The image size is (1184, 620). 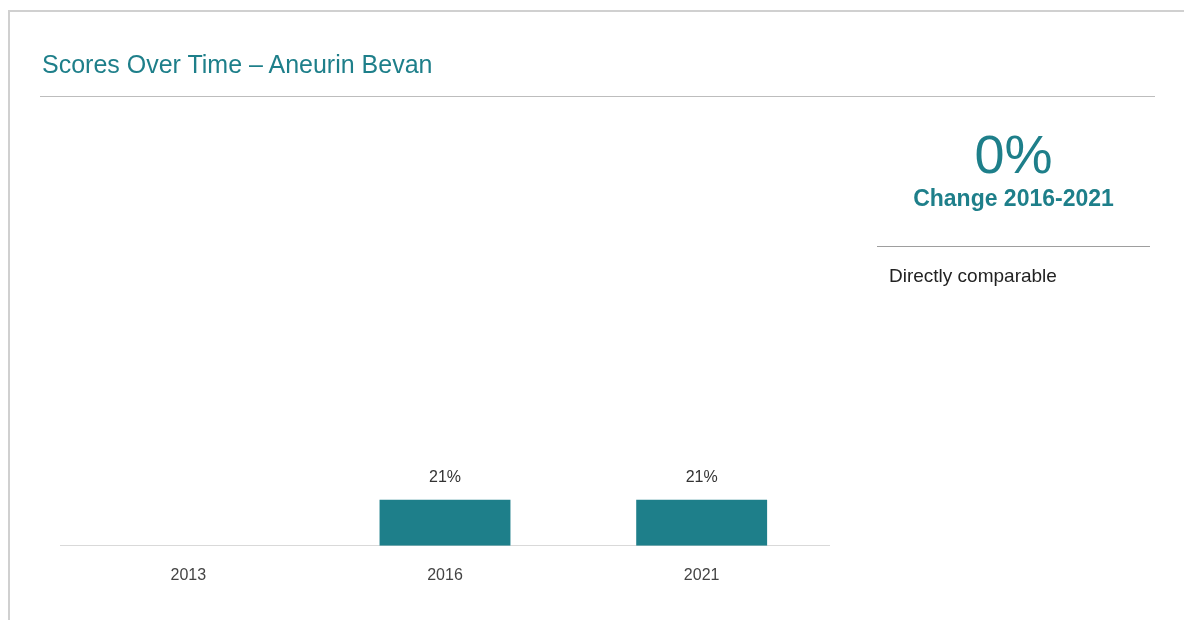 What do you see at coordinates (973, 276) in the screenshot?
I see `text: Directly comparable` at bounding box center [973, 276].